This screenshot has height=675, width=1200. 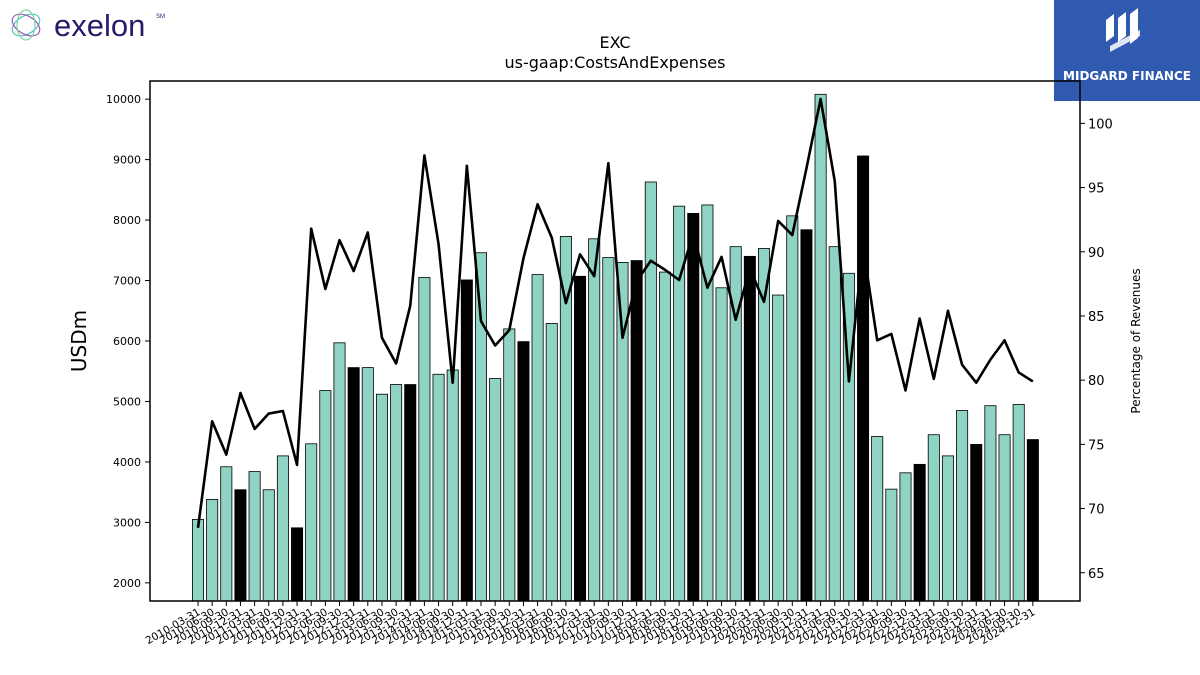 I want to click on exelon-logo: exelon SM, so click(x=91, y=26).